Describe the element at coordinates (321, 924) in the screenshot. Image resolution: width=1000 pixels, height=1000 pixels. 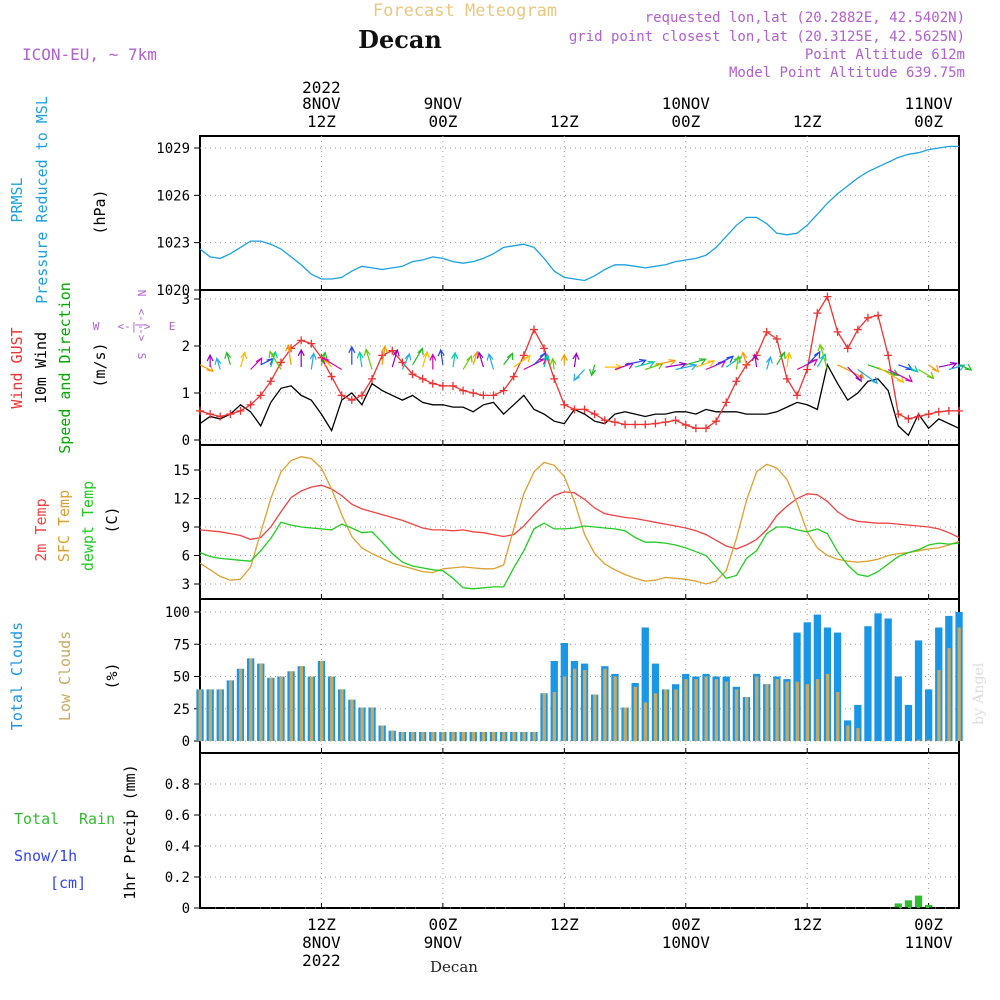
I see `bottom-time-label: 12Z` at that location.